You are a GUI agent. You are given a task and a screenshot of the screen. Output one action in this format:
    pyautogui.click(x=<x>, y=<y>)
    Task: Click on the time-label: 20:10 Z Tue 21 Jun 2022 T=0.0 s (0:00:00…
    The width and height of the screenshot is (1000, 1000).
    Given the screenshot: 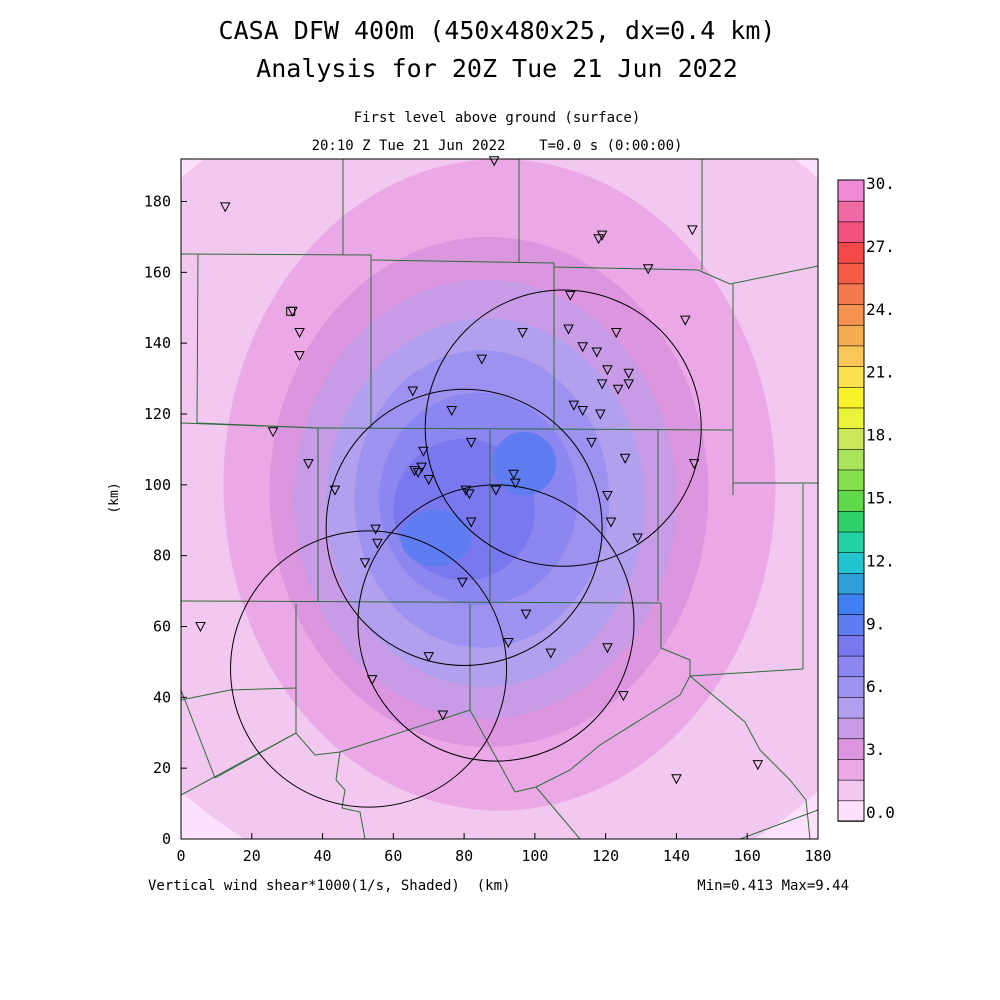 What is the action you would take?
    pyautogui.click(x=497, y=146)
    